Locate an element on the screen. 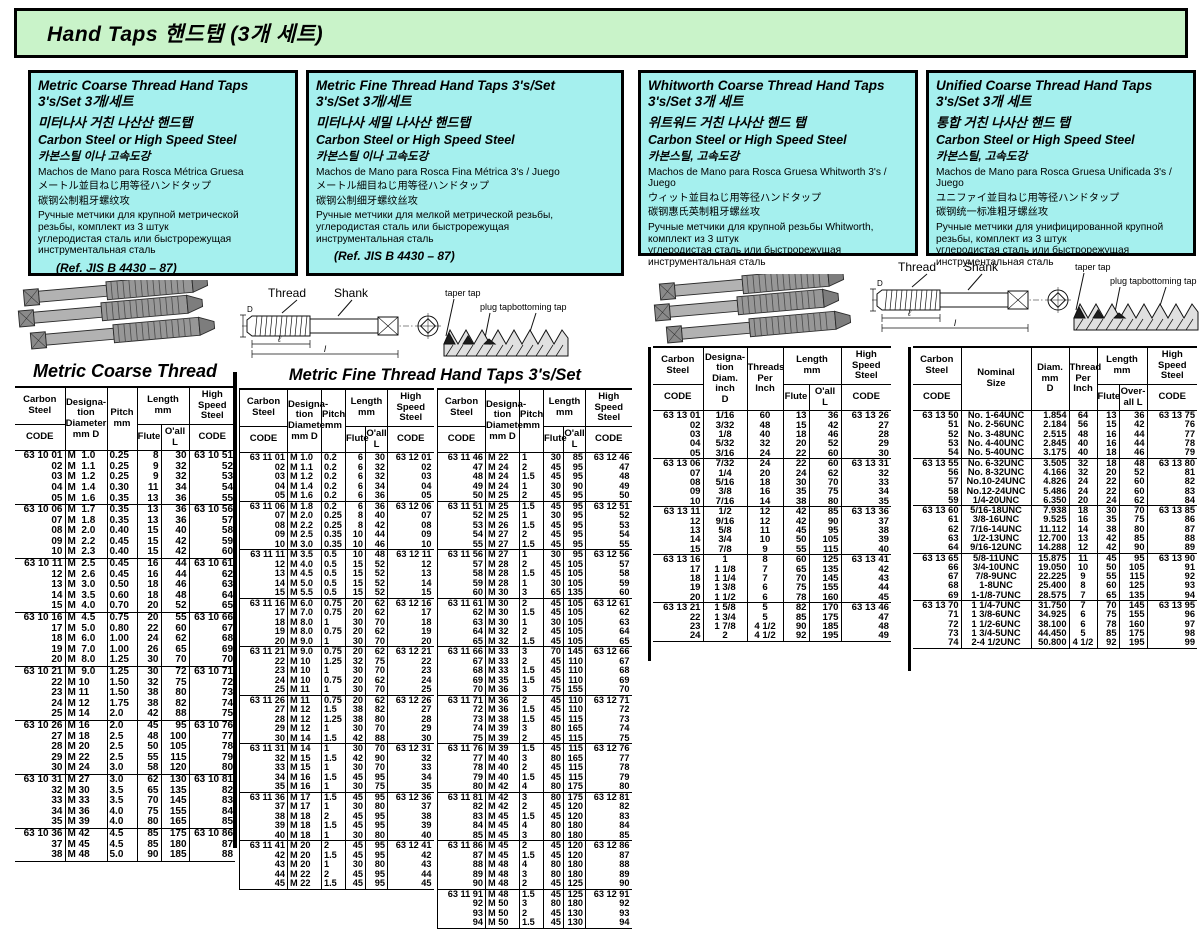 The image size is (1200, 929). header-cell: CODE is located at coordinates (866, 398).